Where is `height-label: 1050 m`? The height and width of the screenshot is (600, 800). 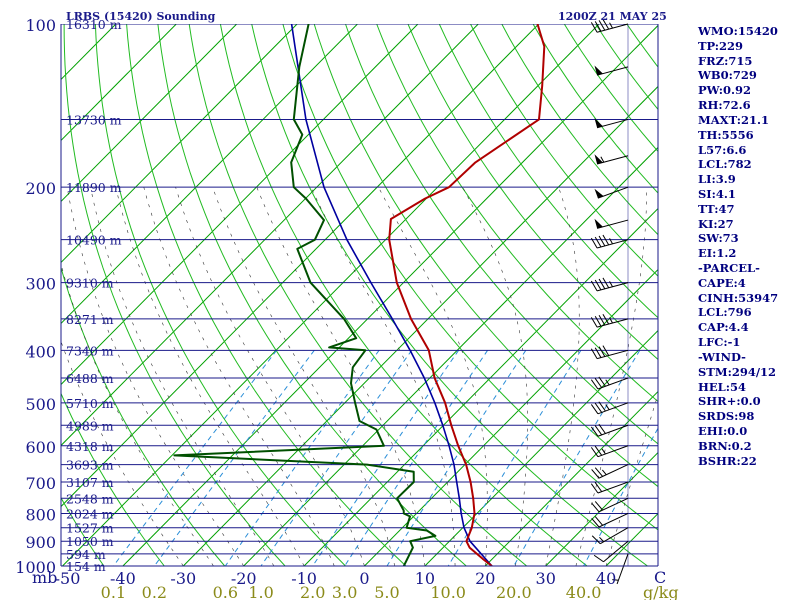
height-label: 1050 m is located at coordinates (90, 541).